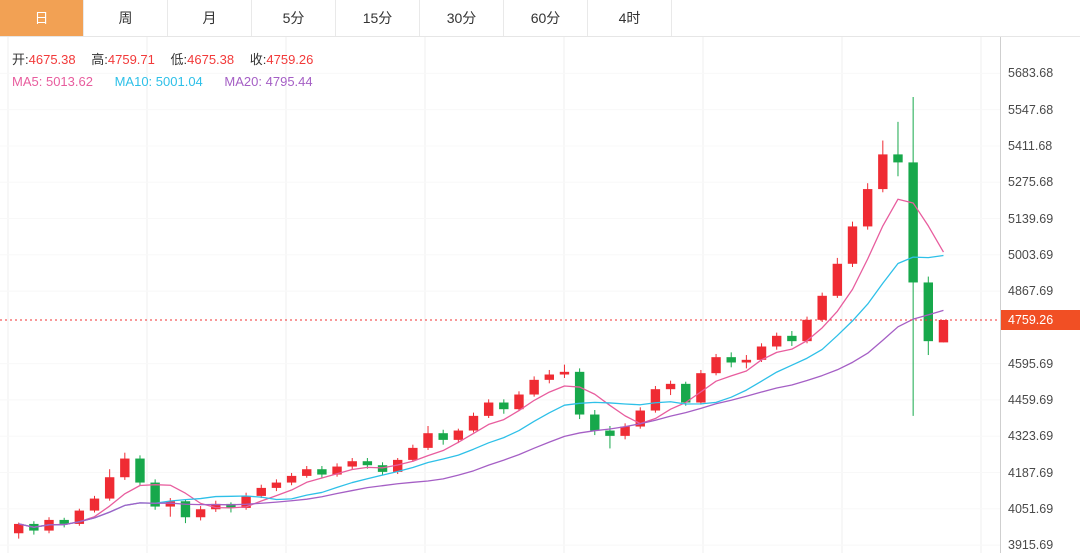 Image resolution: width=1080 pixels, height=553 pixels. I want to click on close-value: 4759.26, so click(290, 59).